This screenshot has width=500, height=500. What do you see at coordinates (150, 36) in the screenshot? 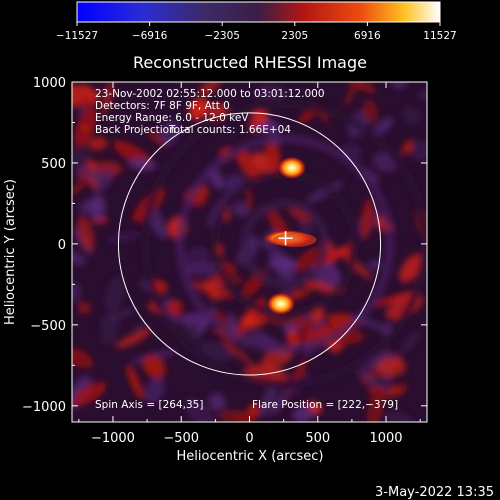
I see `colorbar-tick-label: −6916` at bounding box center [150, 36].